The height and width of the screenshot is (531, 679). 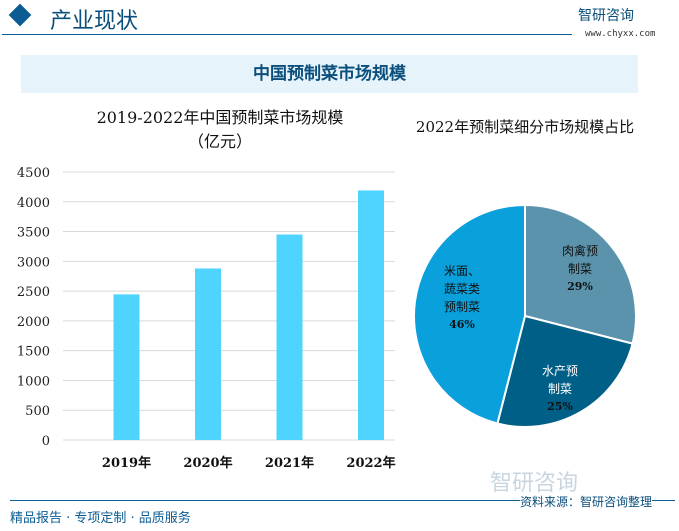 I want to click on x-tick-label: 2019年, so click(x=126, y=463).